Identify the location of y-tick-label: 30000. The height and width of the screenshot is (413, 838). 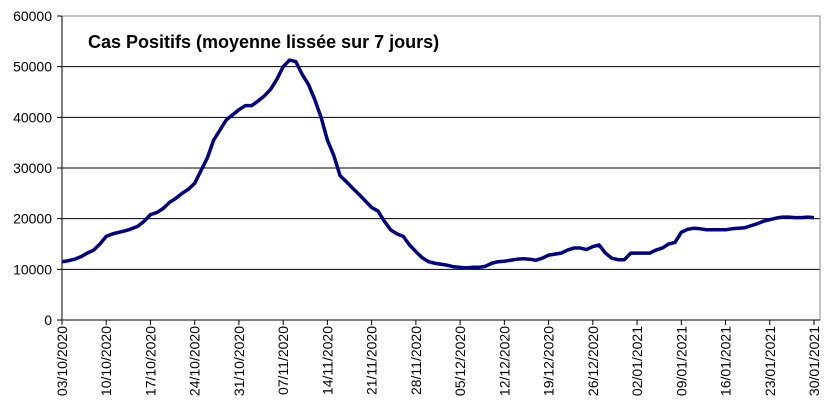
(32, 168).